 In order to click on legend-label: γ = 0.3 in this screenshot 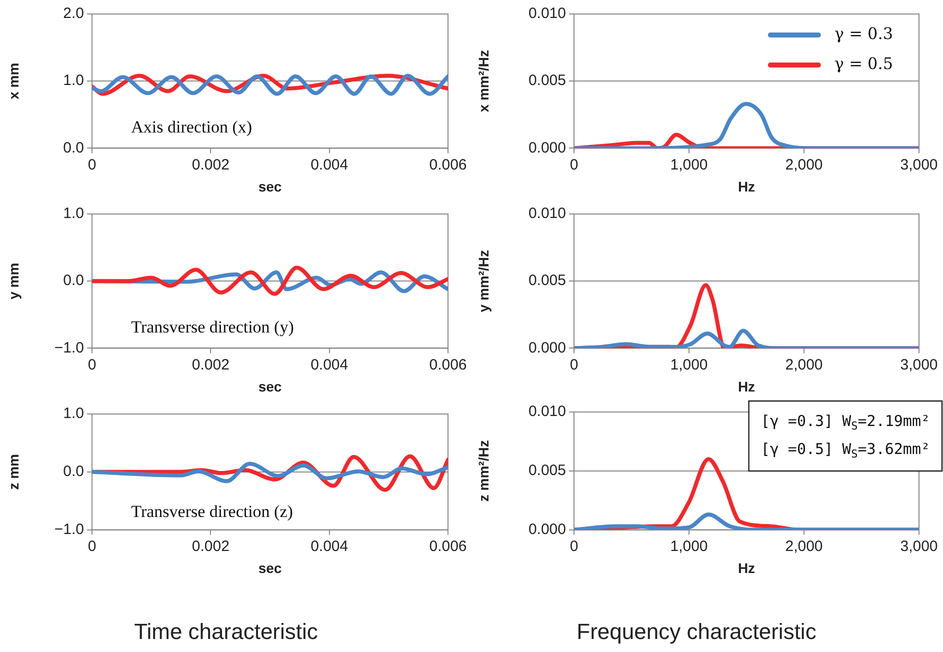, I will do `click(864, 34)`.